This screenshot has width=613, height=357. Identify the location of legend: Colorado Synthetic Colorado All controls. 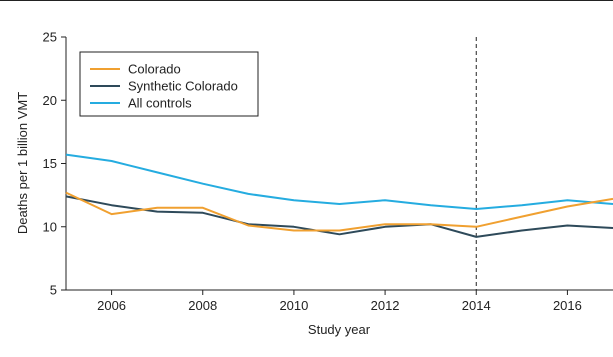
(169, 84).